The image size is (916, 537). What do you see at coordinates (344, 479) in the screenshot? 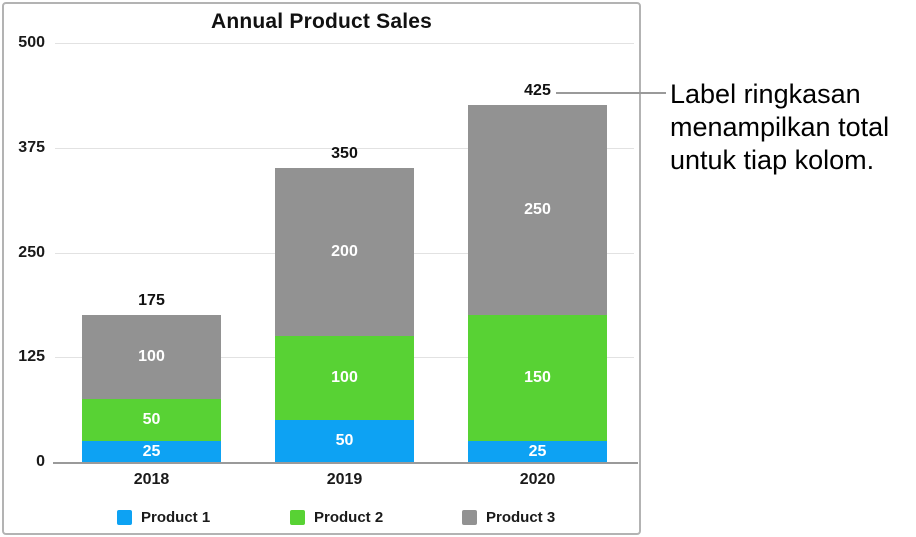
I see `x-tick-label: 2019` at bounding box center [344, 479].